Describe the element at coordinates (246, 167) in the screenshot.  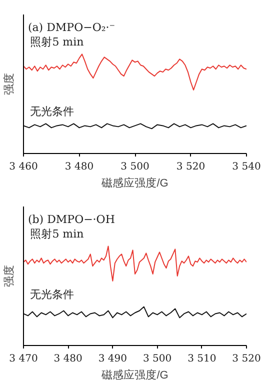
I see `x-tick-label: 3 540` at that location.